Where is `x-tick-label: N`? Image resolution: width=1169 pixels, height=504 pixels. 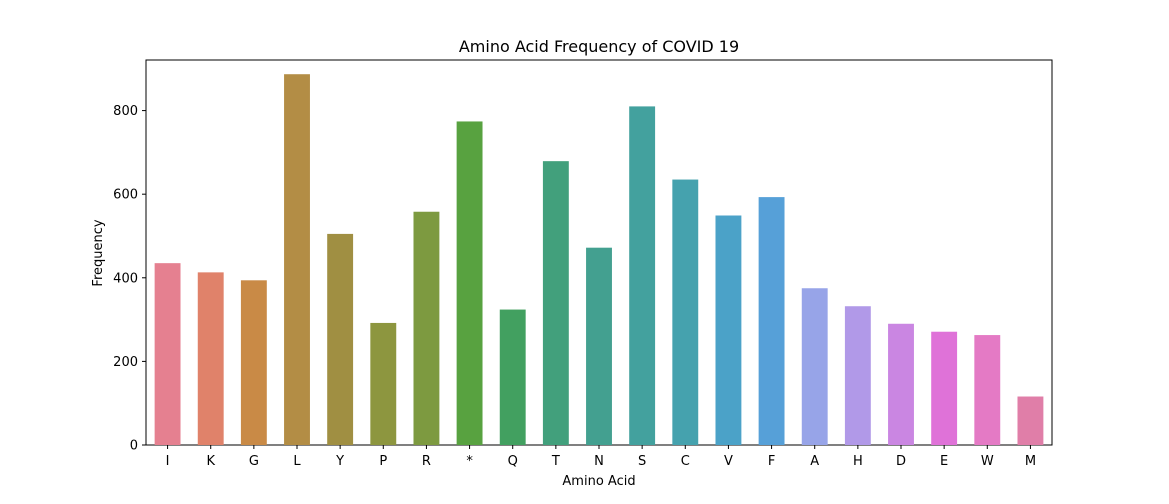 x-tick-label: N is located at coordinates (599, 461).